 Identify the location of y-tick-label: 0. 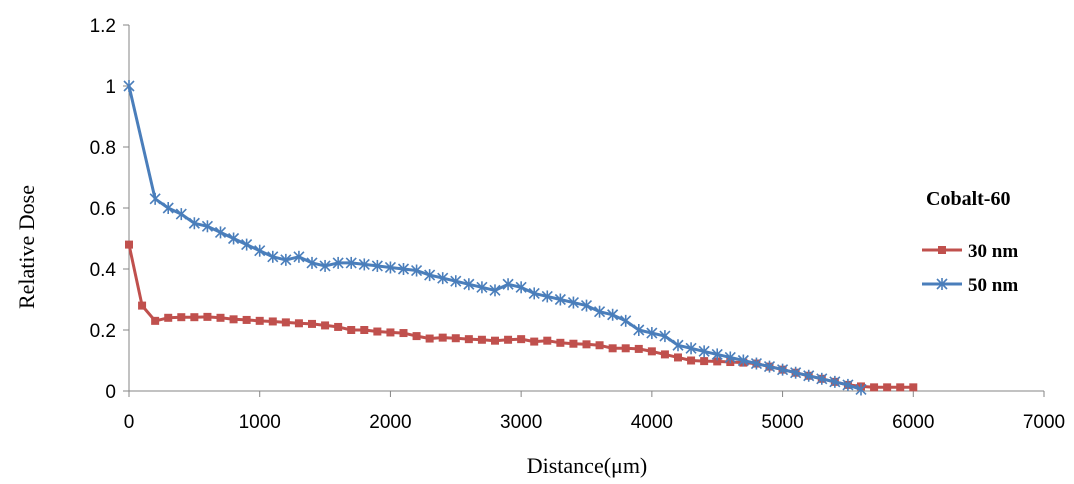
(110, 392).